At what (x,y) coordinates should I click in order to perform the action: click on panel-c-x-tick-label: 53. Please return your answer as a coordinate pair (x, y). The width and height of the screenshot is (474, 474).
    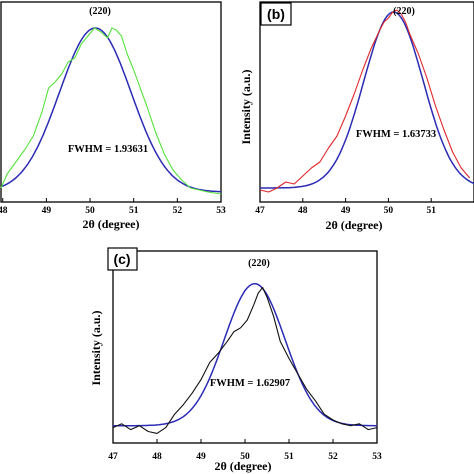
    Looking at the image, I should click on (377, 457).